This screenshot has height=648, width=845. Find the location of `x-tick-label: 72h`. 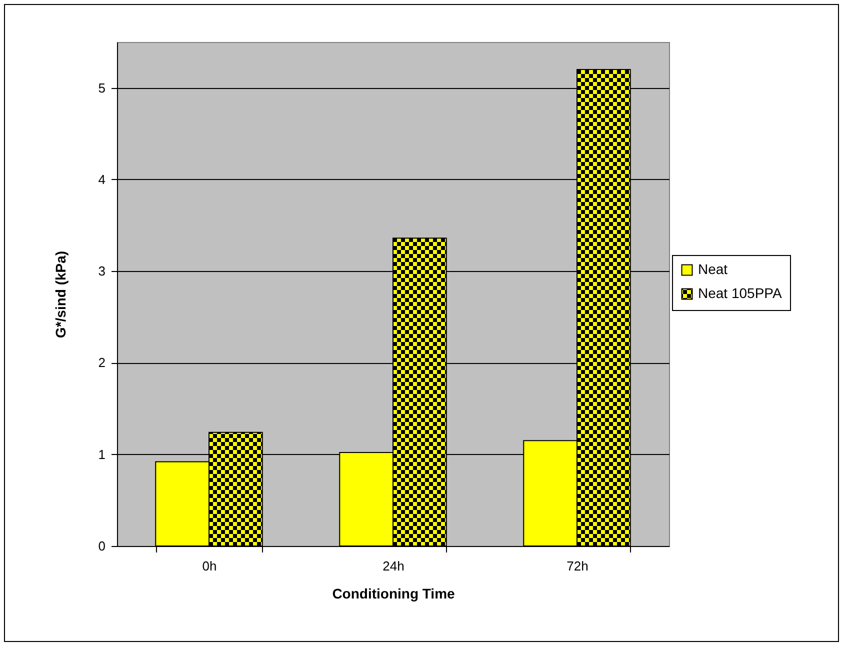

x-tick-label: 72h is located at coordinates (577, 566).